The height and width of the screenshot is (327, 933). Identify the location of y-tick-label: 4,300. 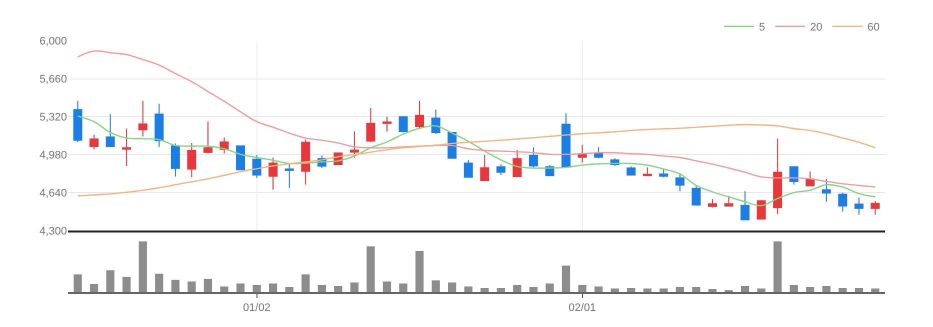
(53, 231).